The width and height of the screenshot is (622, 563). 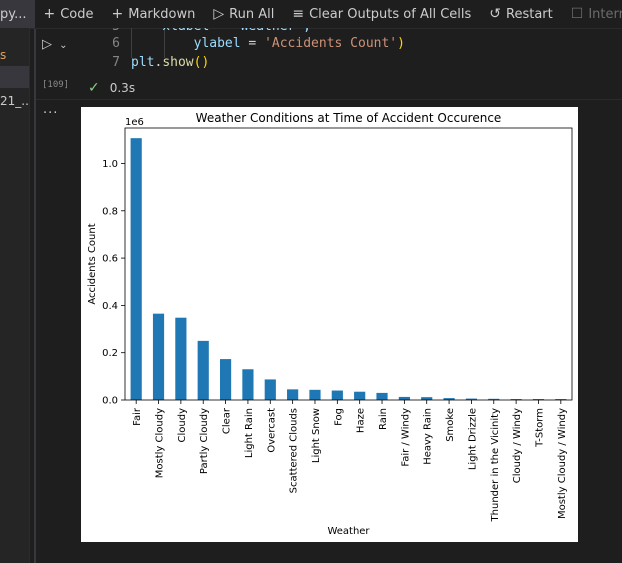 What do you see at coordinates (383, 419) in the screenshot?
I see `x-tick-label: Rain` at bounding box center [383, 419].